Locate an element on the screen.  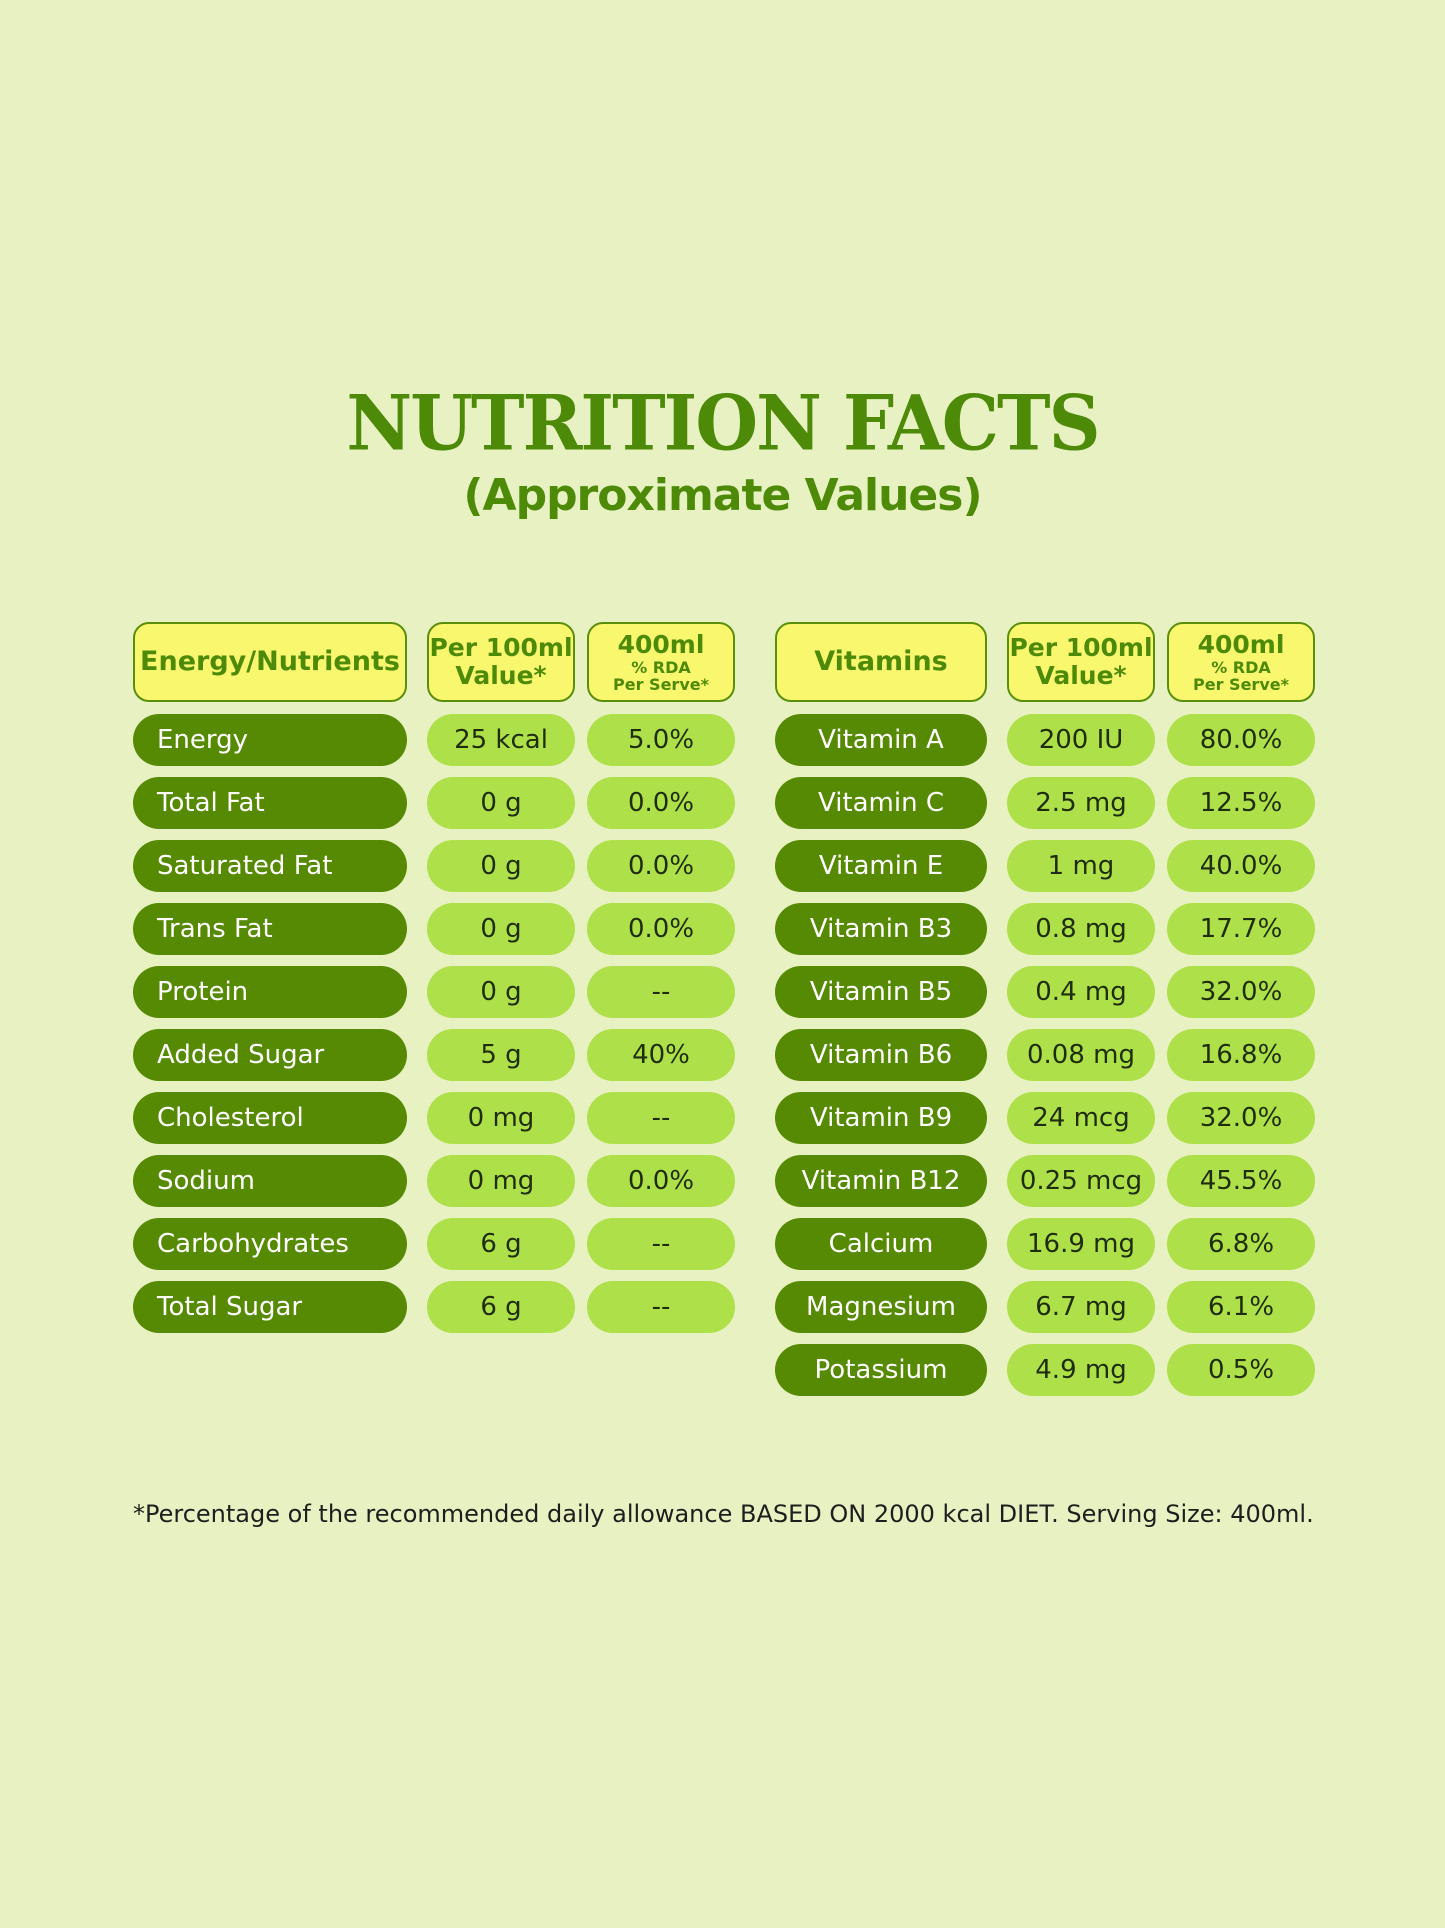
per-100ml-value: 0.25 mcg is located at coordinates (1081, 1181).